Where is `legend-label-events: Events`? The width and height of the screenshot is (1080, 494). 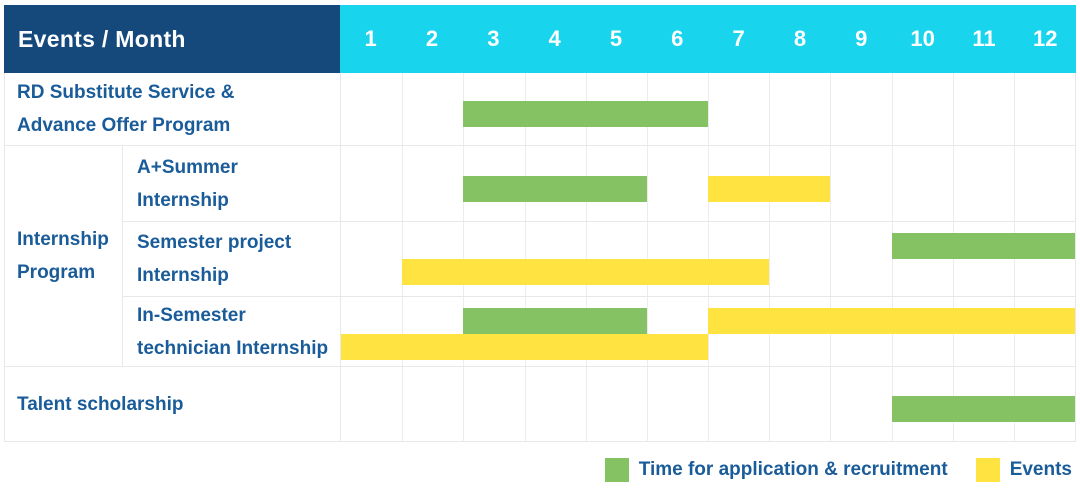
legend-label-events: Events is located at coordinates (1040, 469).